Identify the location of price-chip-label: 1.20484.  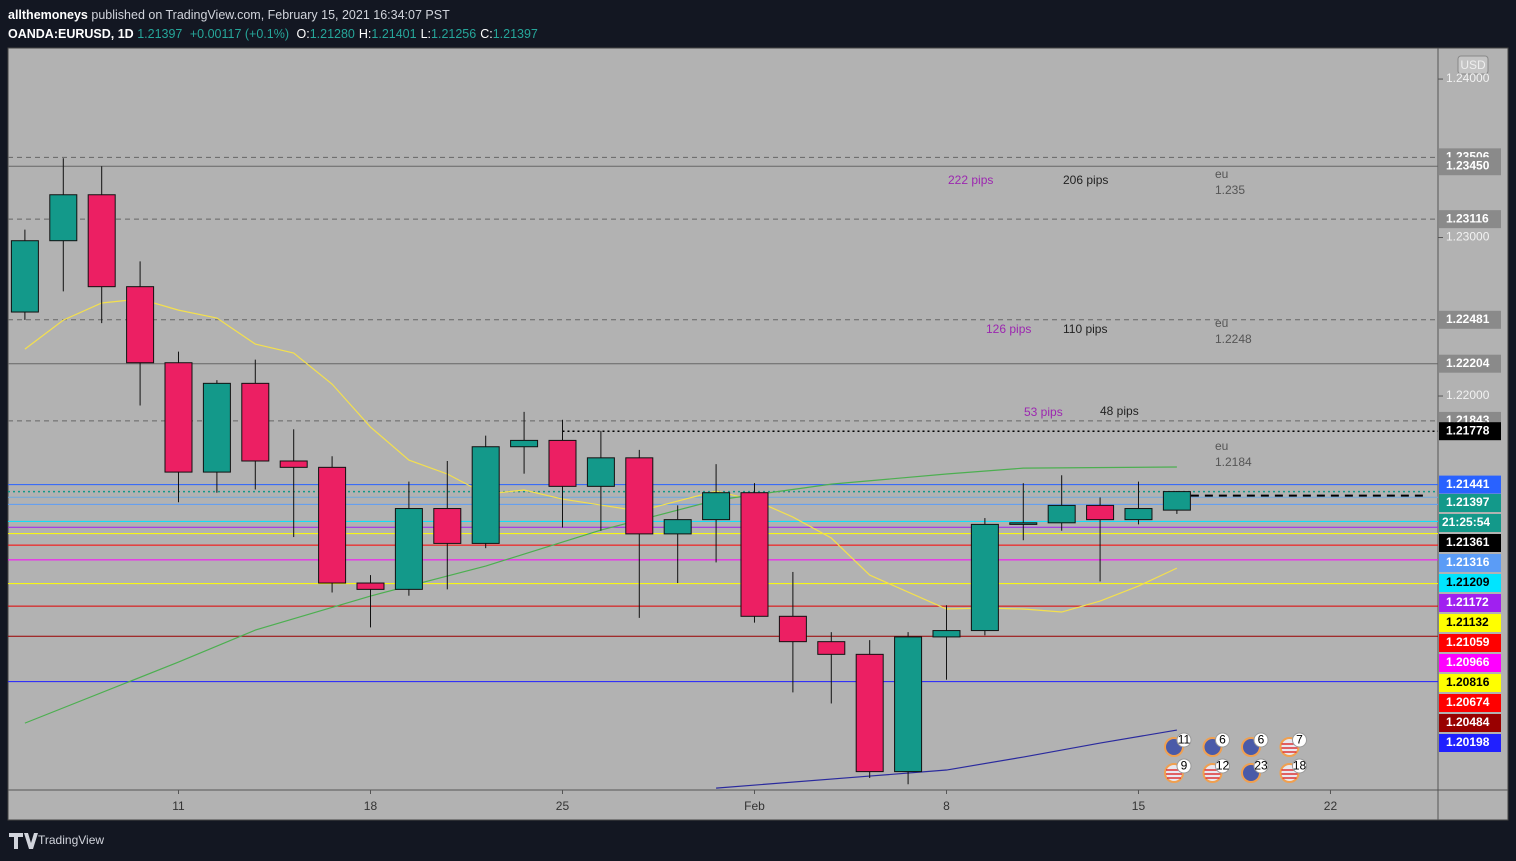
(1468, 722).